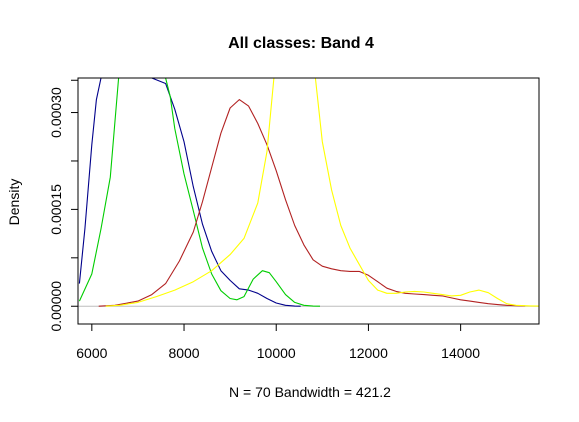  What do you see at coordinates (368, 353) in the screenshot?
I see `x-tick-label: 12000` at bounding box center [368, 353].